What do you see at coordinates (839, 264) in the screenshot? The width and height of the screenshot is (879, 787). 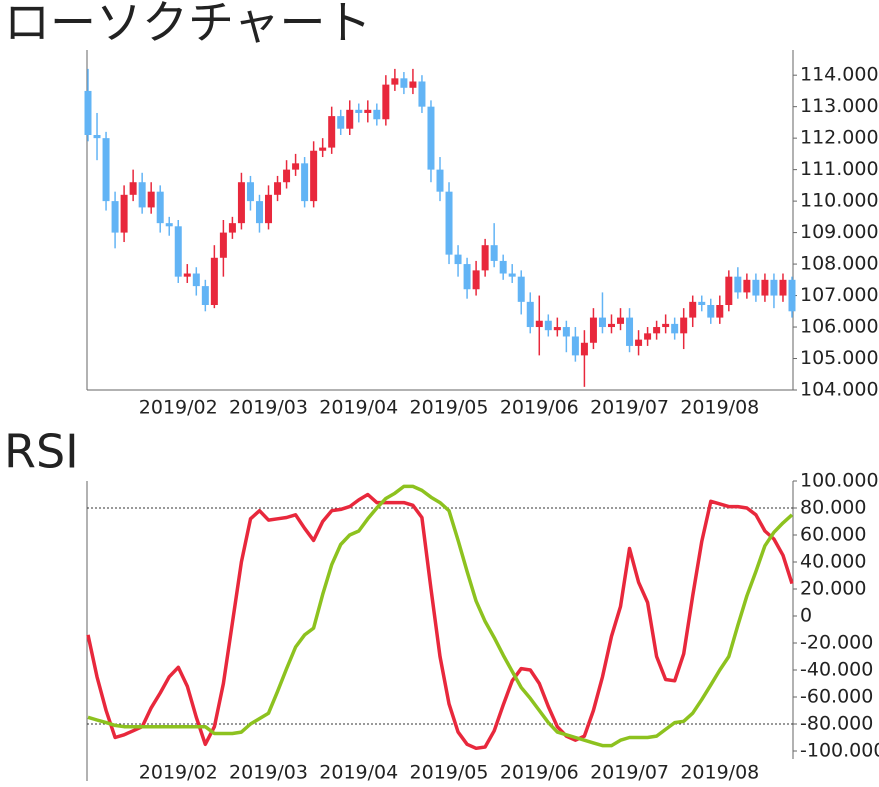 I see `y-tick-label: 108.000` at bounding box center [839, 264].